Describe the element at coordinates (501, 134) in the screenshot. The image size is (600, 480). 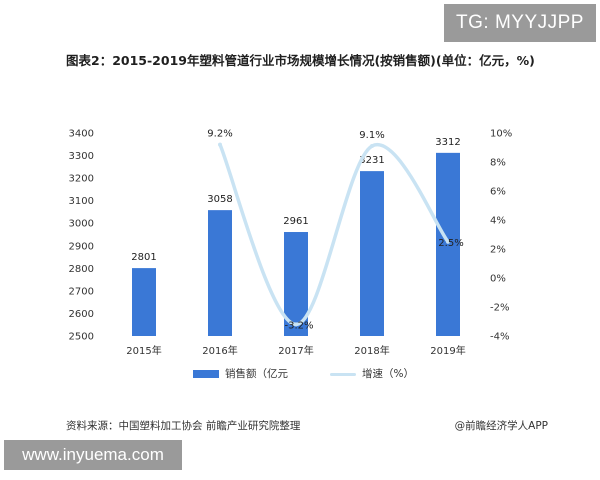
I see `y-right-tick-label: 10%` at that location.